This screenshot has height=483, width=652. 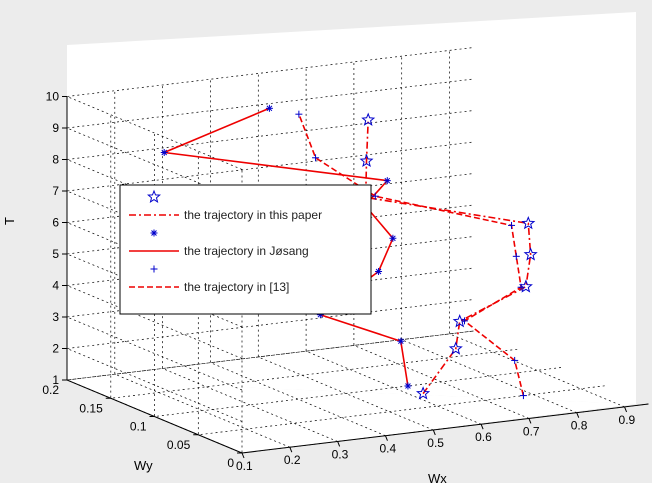 I want to click on z-tick-label: 7, so click(x=55, y=191).